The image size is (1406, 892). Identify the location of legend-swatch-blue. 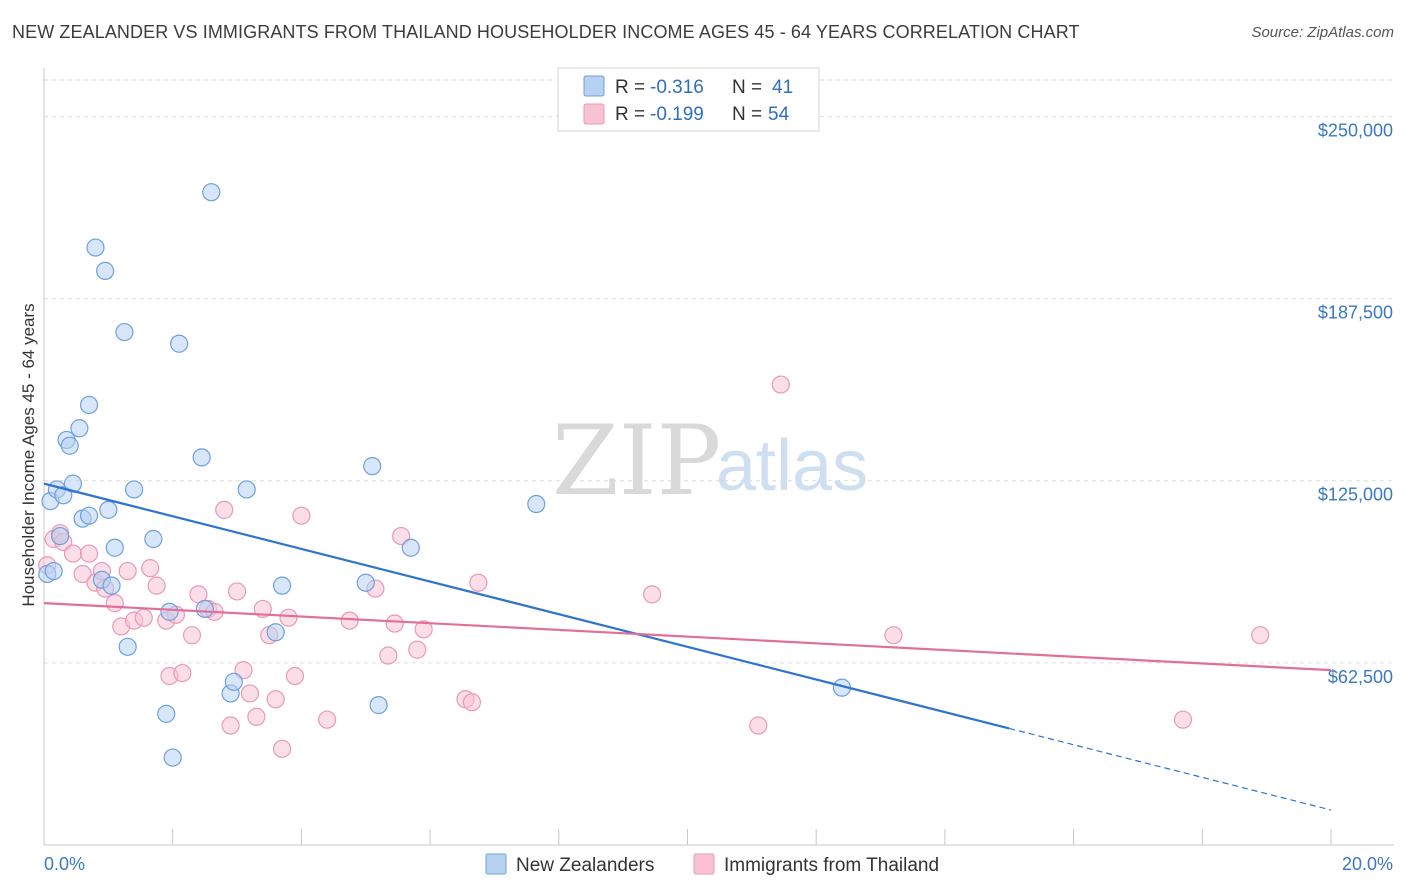
(594, 86).